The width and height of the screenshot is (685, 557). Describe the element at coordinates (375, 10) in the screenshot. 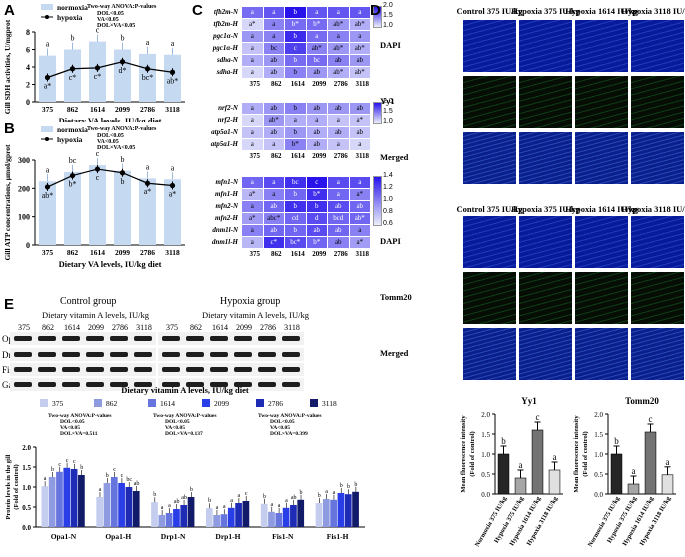

I see `panel-d-letter: D` at that location.